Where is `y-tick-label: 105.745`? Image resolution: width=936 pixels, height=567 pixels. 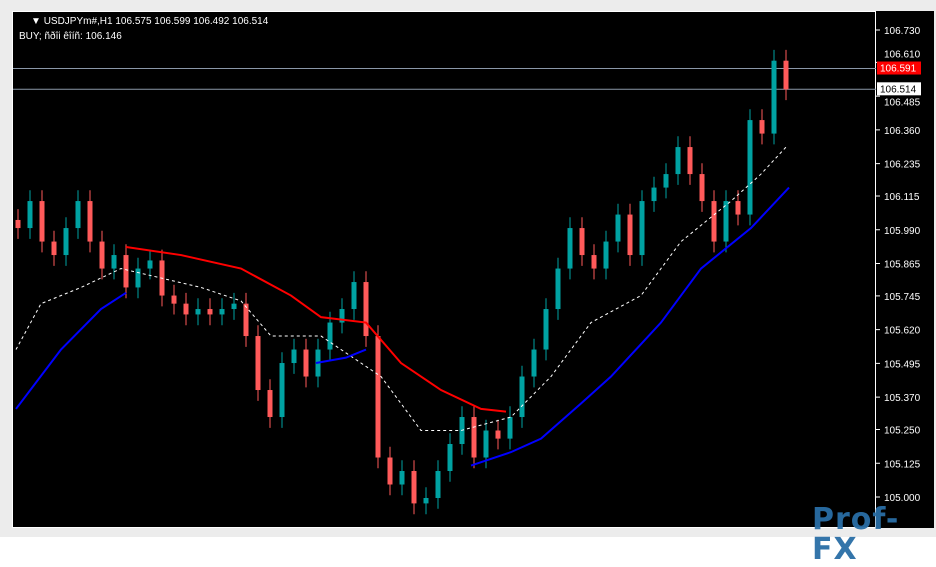 y-tick-label: 105.745 is located at coordinates (902, 297).